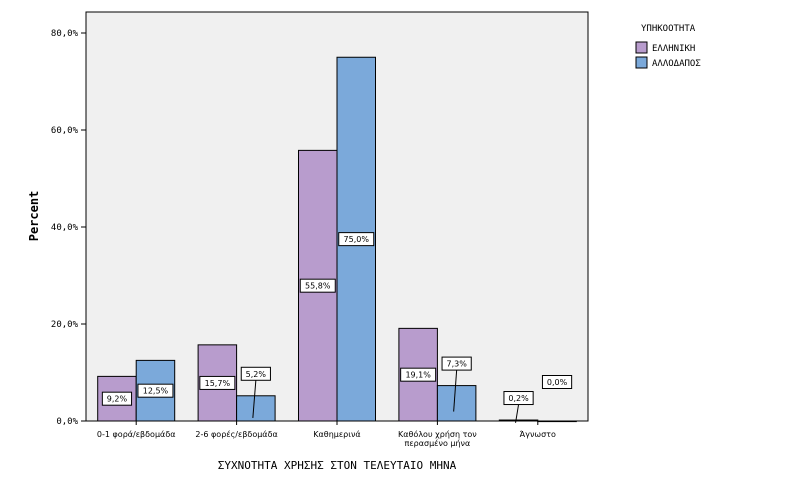 This screenshot has height=500, width=785. What do you see at coordinates (67, 422) in the screenshot?
I see `y-tick-label: 0,0%` at bounding box center [67, 422].